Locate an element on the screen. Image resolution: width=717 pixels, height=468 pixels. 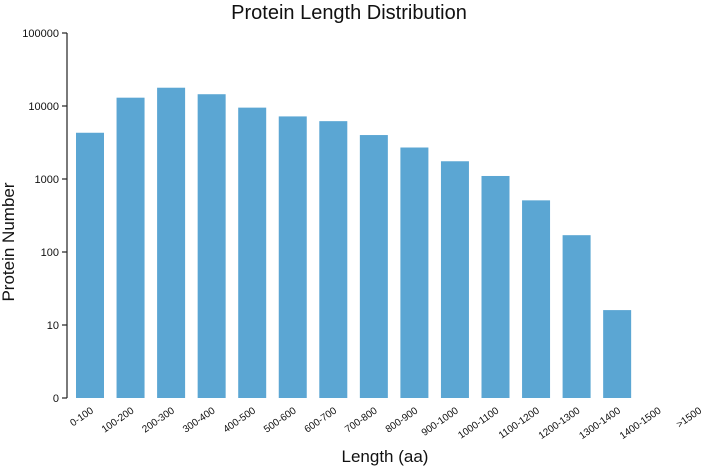
x-tick-label: 200-300 is located at coordinates (158, 420).